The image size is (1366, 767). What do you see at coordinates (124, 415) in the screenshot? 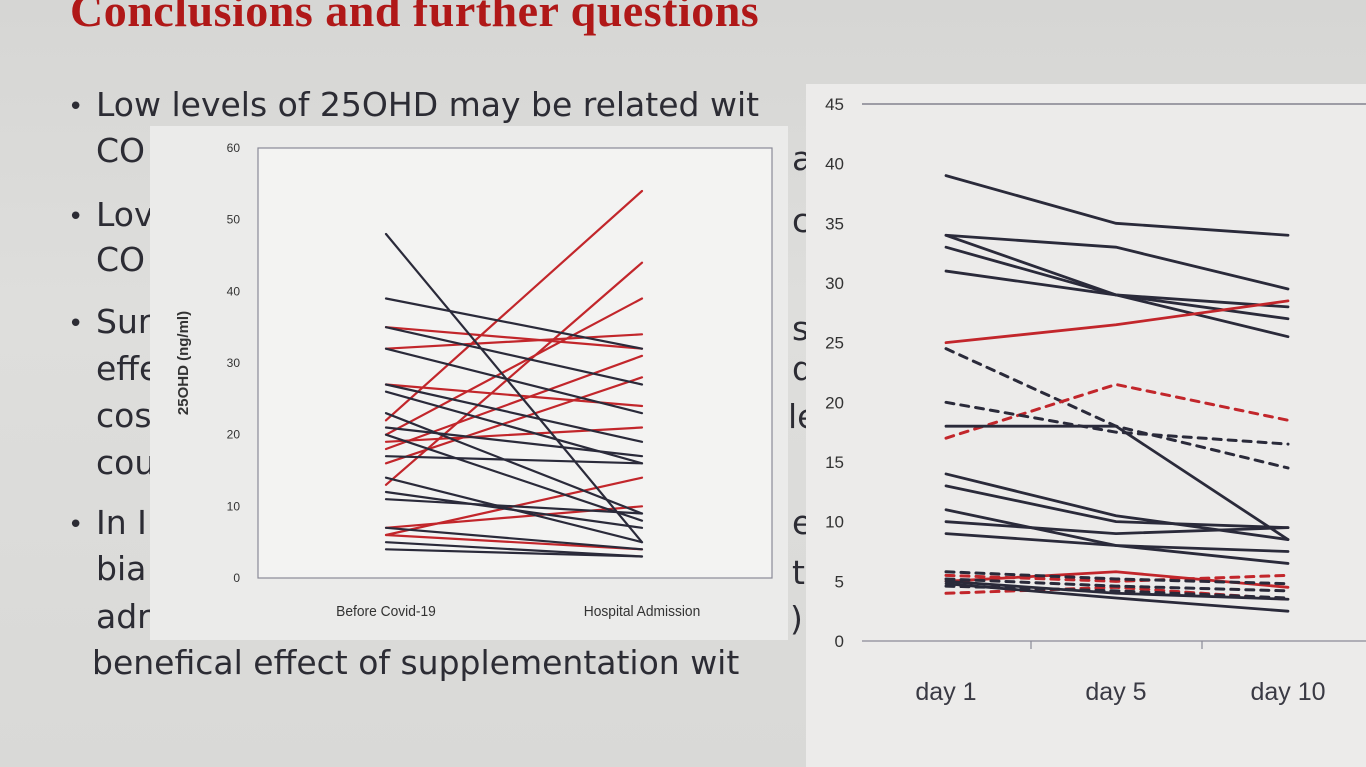
I see `bullet-3-line-3: cos` at bounding box center [124, 415].